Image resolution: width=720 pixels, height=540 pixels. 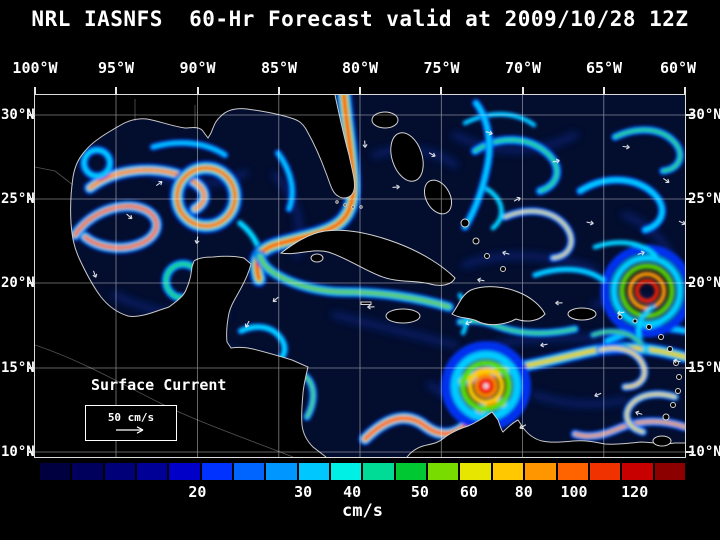 I want to click on surface-current-label: Surface Current, so click(x=159, y=385).